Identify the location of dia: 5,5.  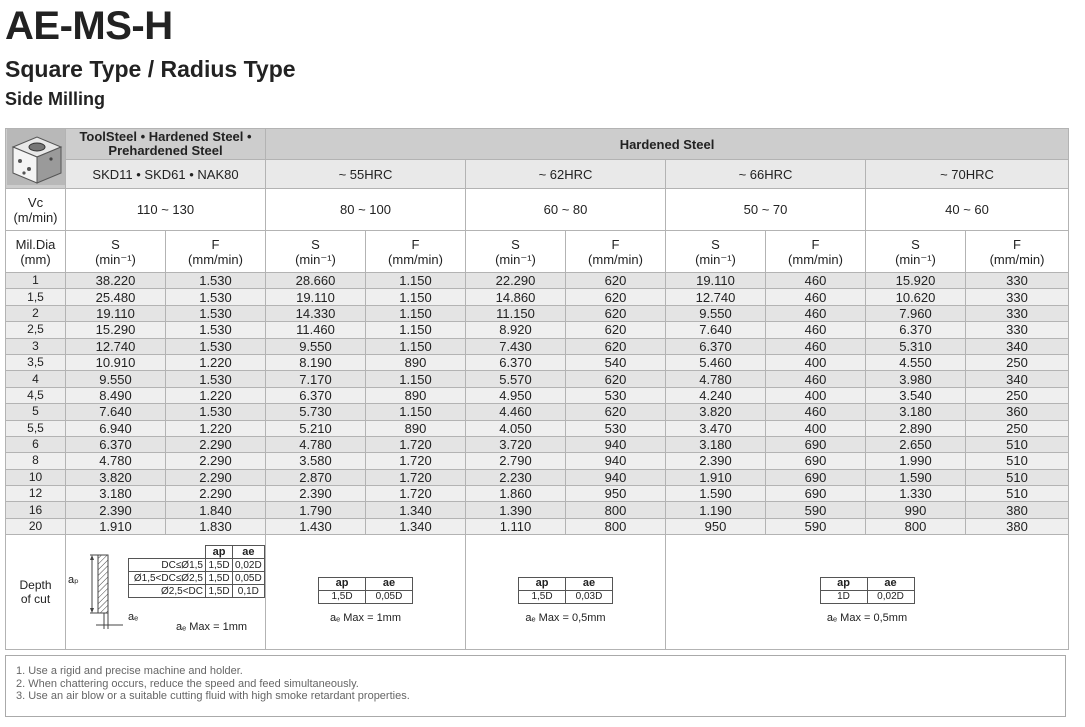
(35, 428).